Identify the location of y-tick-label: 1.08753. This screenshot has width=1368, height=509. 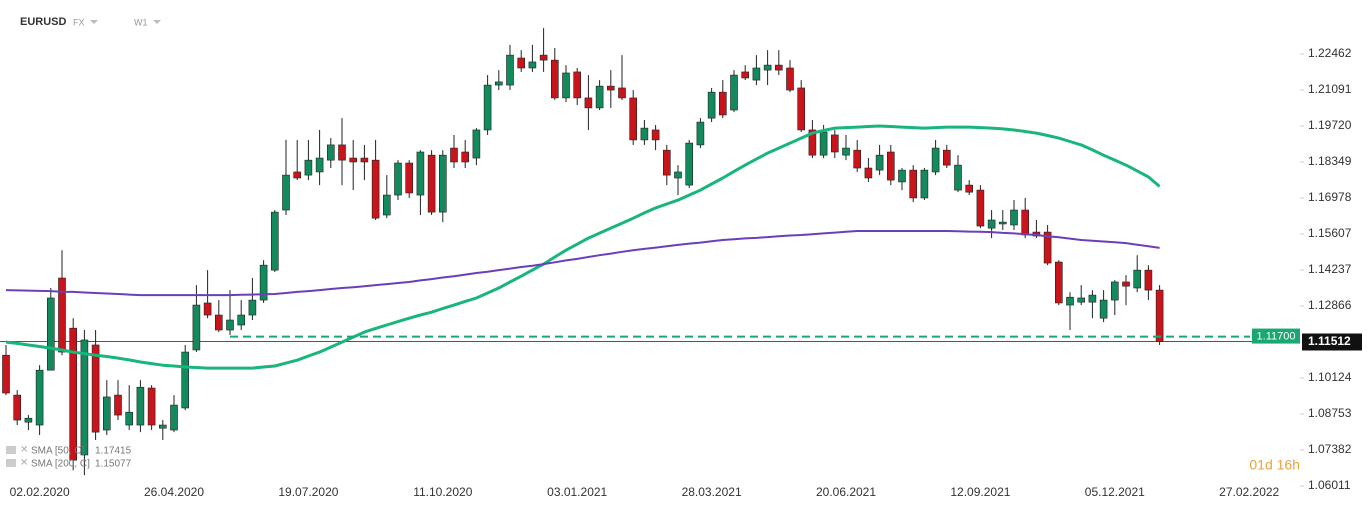
(1330, 413).